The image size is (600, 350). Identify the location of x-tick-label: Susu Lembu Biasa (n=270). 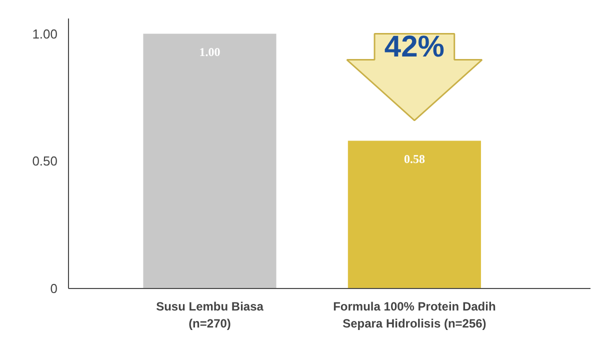
(210, 315).